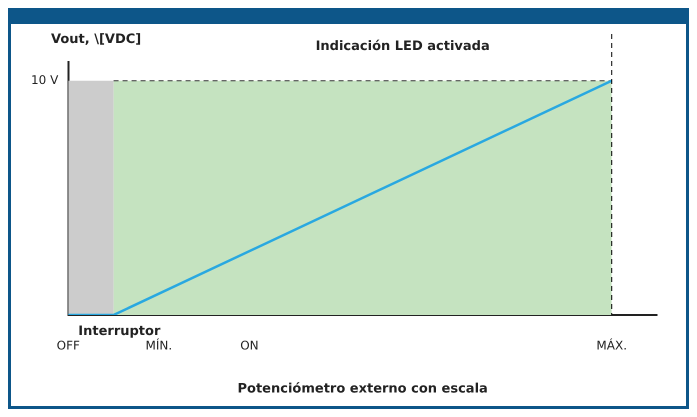 Image resolution: width=697 pixels, height=417 pixels. I want to click on text: Indicación LED activada, so click(403, 46).